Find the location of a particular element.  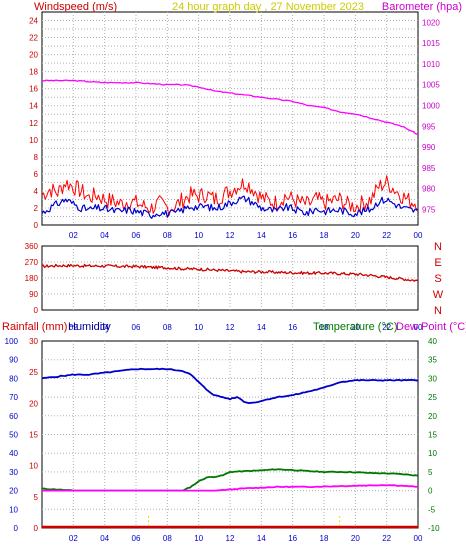

wind-tick-label: 18 is located at coordinates (33, 72).